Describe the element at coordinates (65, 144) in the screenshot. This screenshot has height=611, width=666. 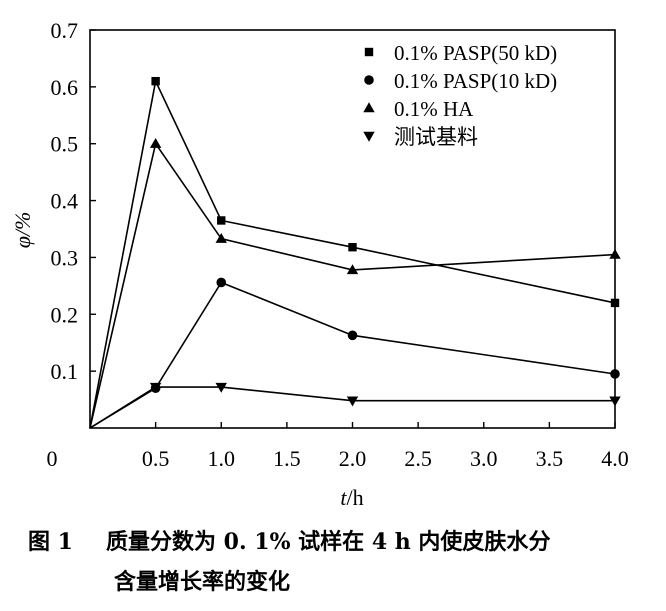
I see `y-tick-label: 0.5` at that location.